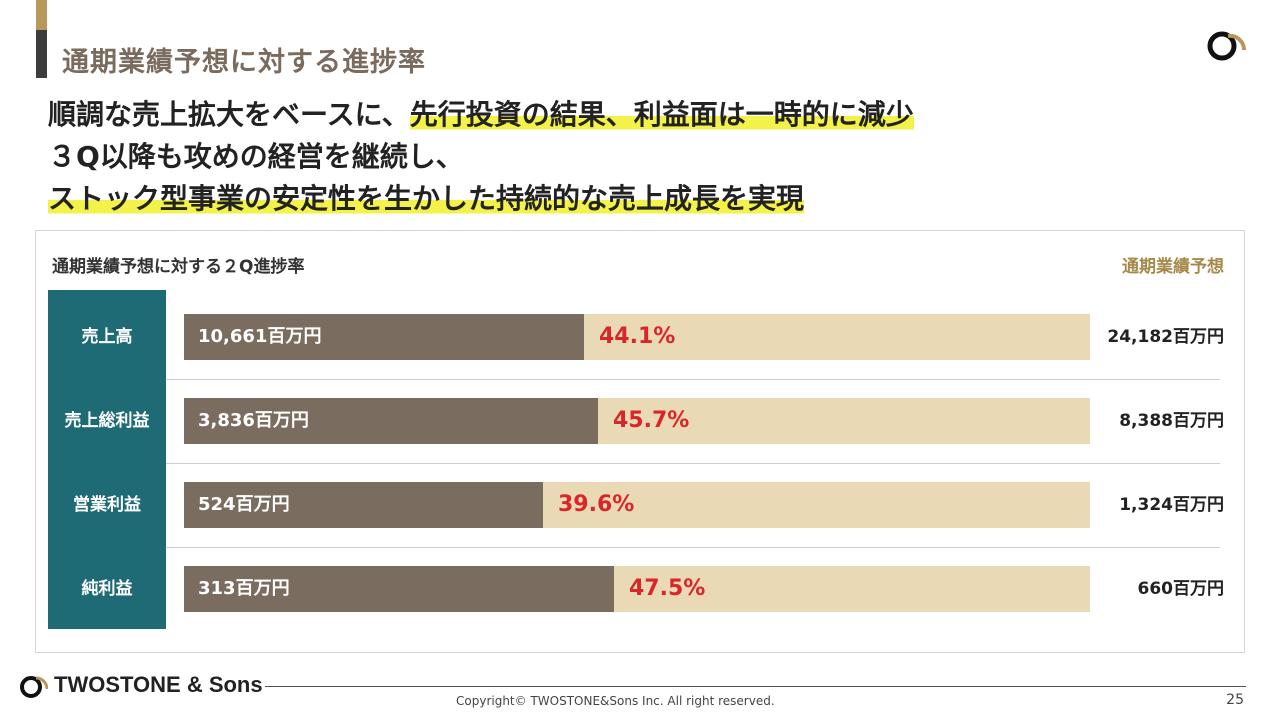 Image resolution: width=1280 pixels, height=720 pixels. I want to click on bar-fill: 3,836百万円, so click(391, 421).